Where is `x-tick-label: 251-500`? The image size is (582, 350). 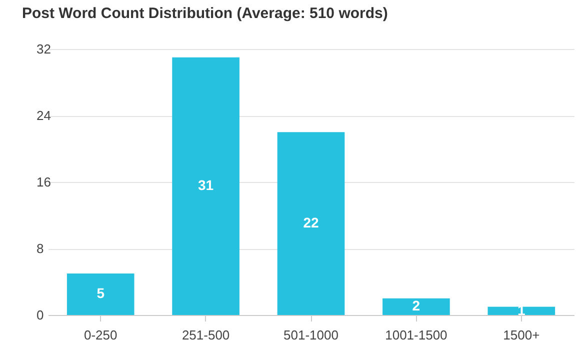
x-tick-label: 251-500 is located at coordinates (206, 335).